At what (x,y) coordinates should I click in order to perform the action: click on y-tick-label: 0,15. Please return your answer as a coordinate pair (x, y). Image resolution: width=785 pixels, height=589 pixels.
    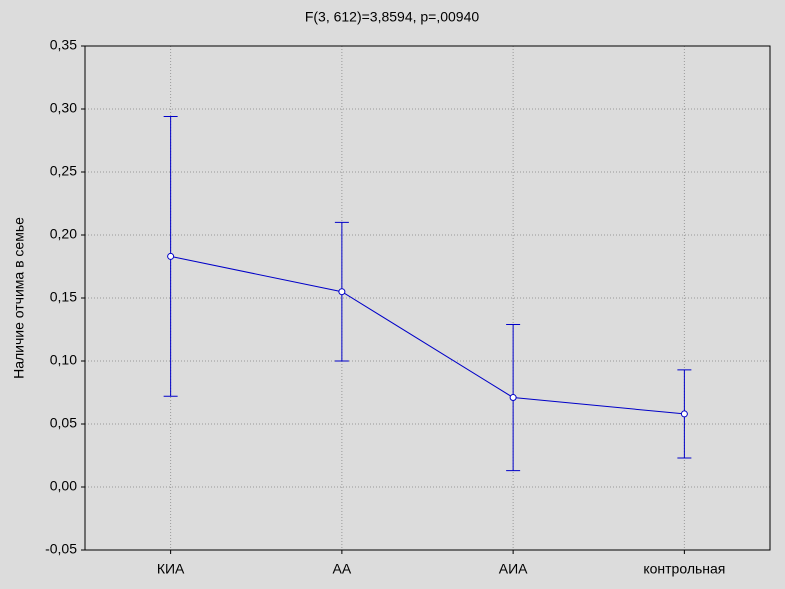
    Looking at the image, I should click on (63, 297).